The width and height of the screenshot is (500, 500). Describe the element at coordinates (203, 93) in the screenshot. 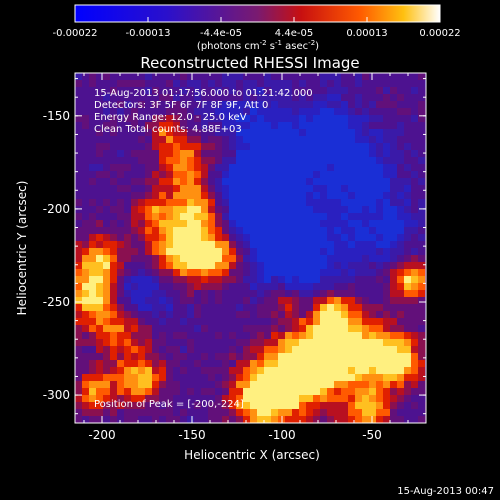

I see `info-line-time: 15-Aug-2013 01:17:56.000 to 01:21:42.000` at that location.